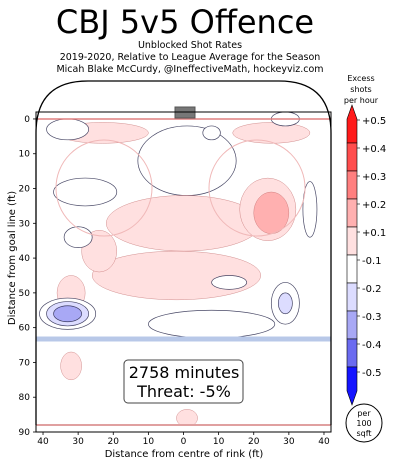  I want to click on y-tick-label: 40, so click(25, 259).